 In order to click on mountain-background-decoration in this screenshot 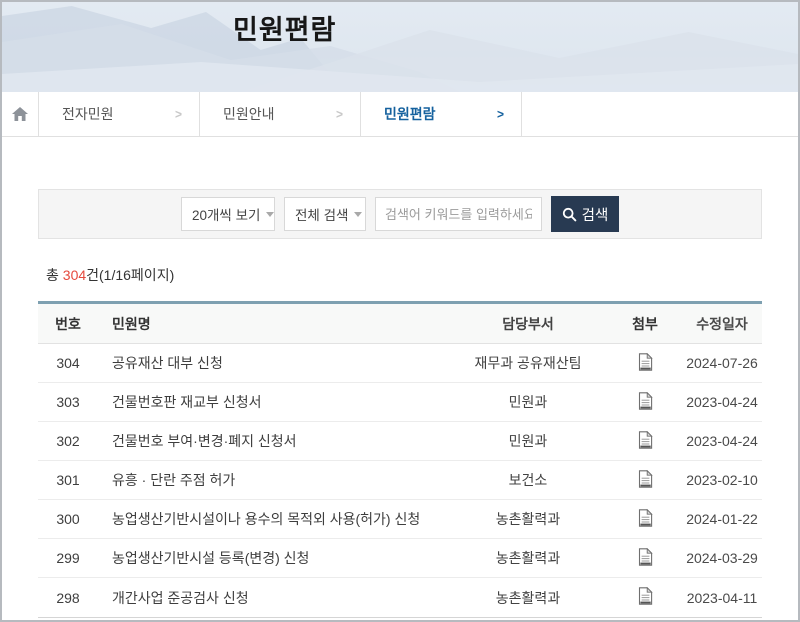, I will do `click(400, 49)`.